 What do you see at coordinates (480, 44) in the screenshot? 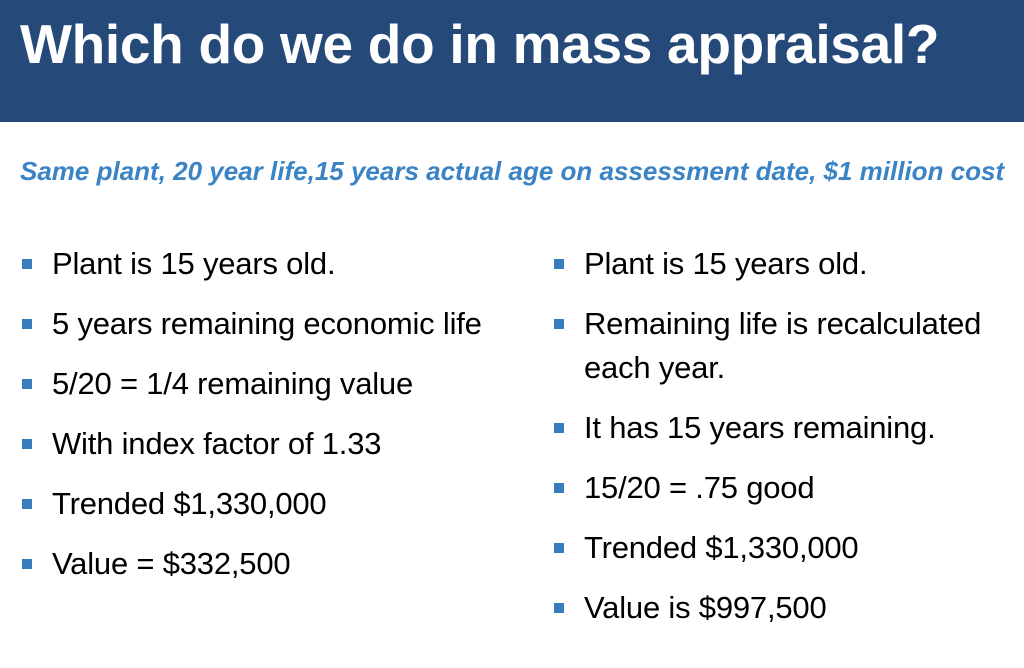
I see `slide-title: Which do we do in mass appraisal?` at bounding box center [480, 44].